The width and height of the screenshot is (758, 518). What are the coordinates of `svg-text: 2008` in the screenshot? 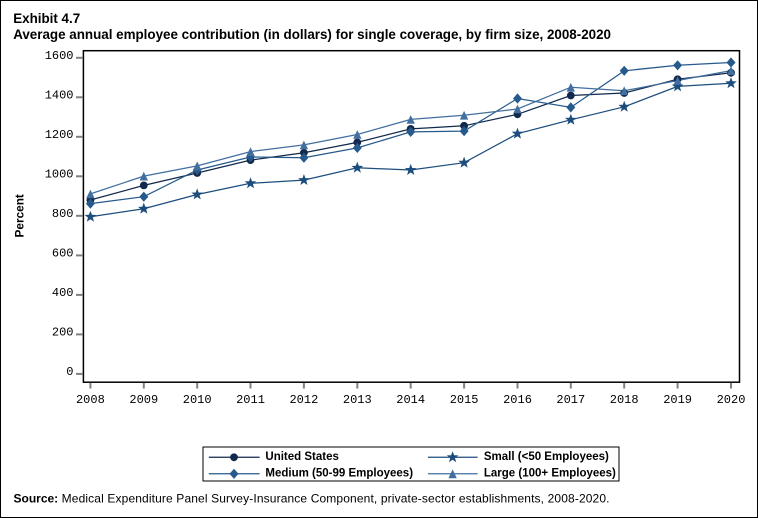 It's located at (90, 400).